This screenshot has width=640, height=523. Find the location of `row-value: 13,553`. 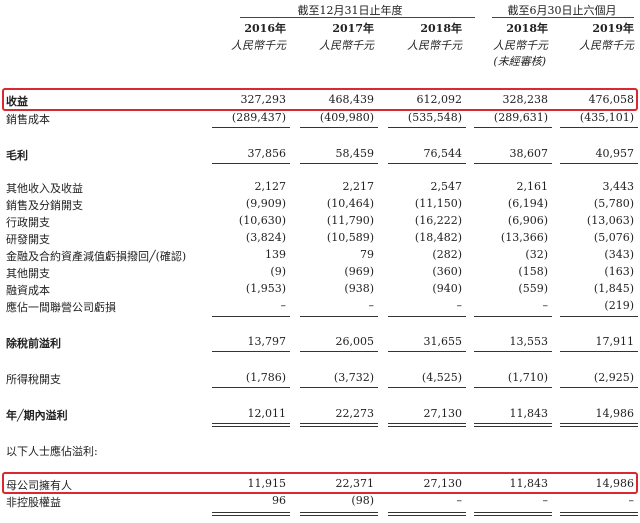

row-value: 13,553 is located at coordinates (529, 341).